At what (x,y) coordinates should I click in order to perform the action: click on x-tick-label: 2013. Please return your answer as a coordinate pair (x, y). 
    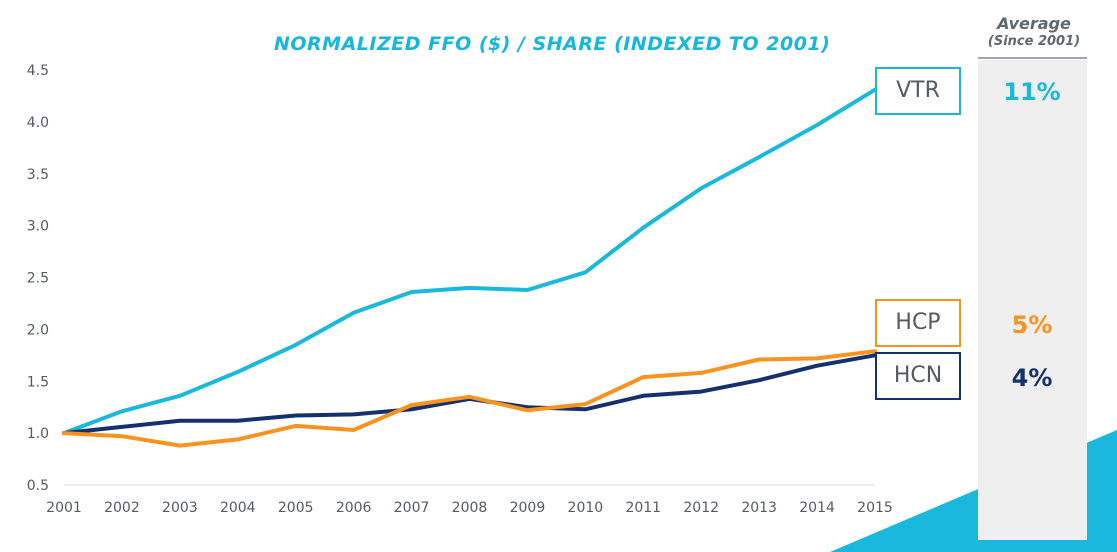
    Looking at the image, I should click on (759, 508).